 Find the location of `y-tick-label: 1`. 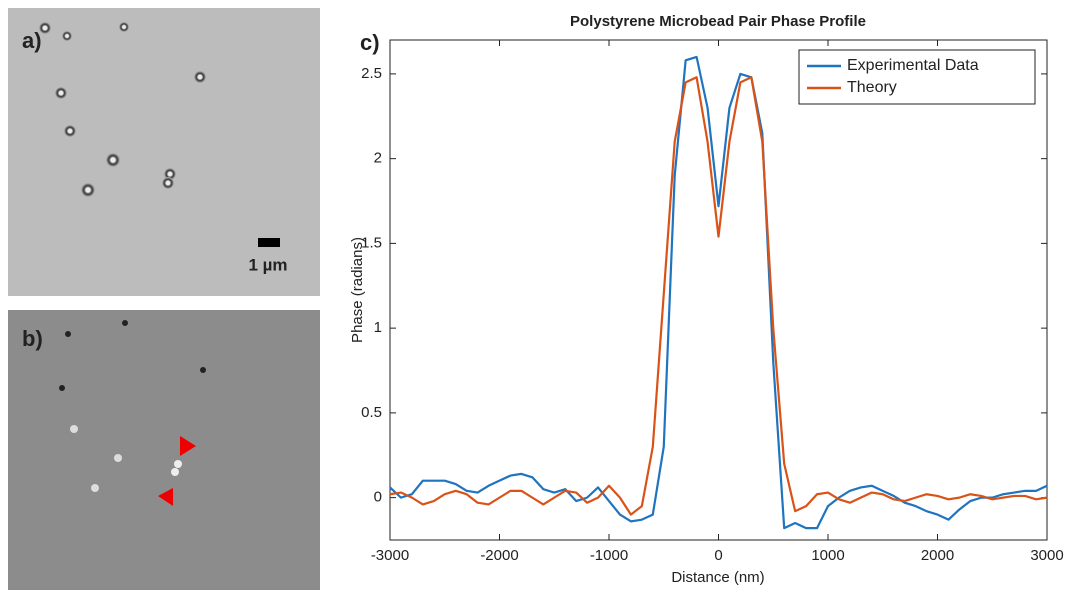

y-tick-label: 1 is located at coordinates (378, 327).